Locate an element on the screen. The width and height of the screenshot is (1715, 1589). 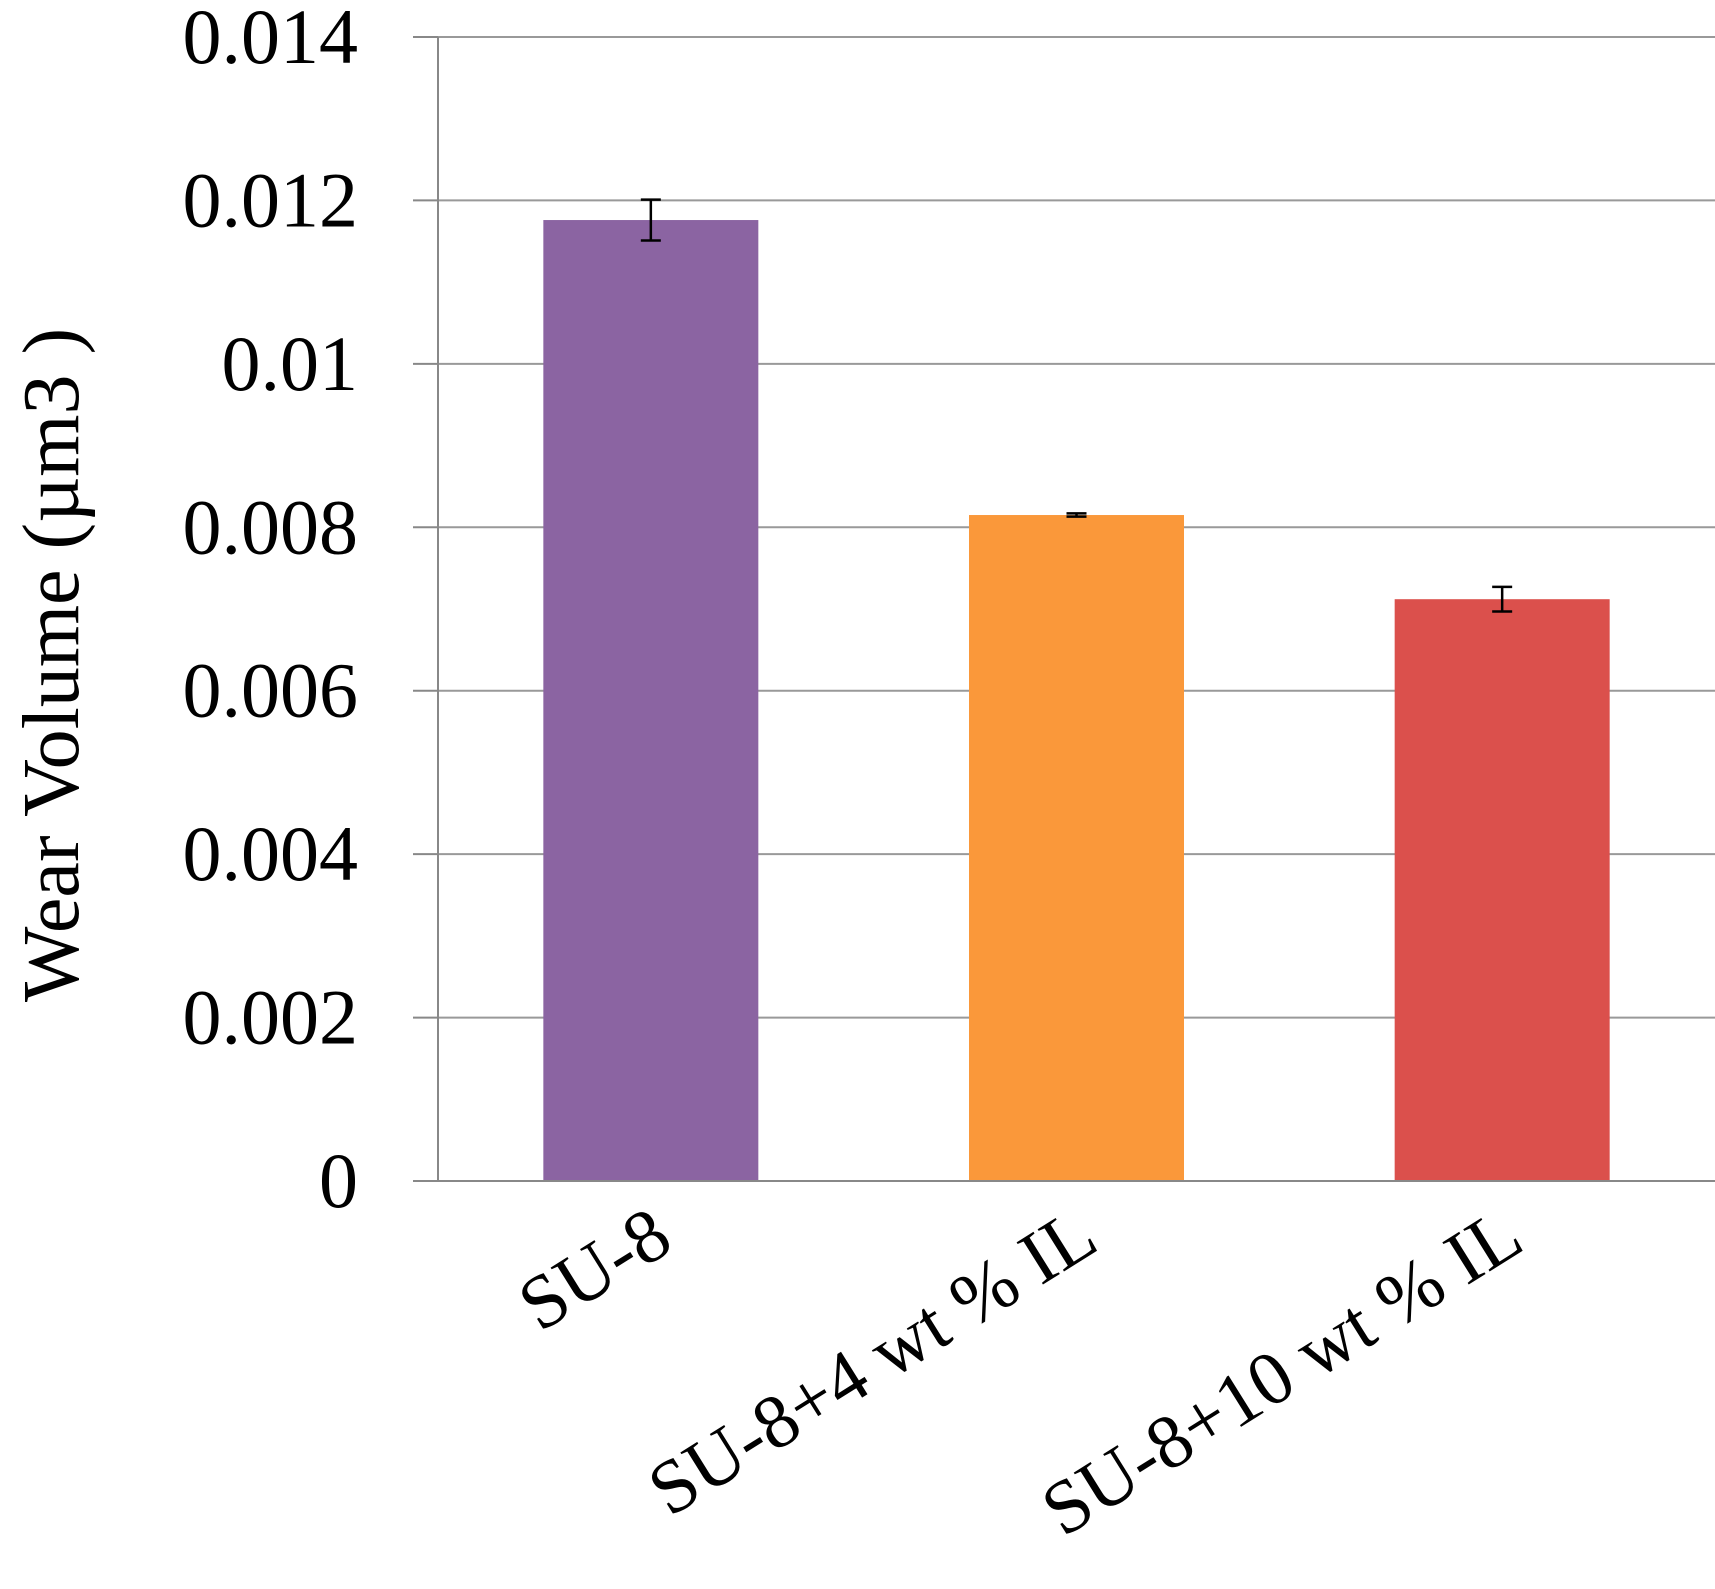
y-tick-label: 0.014 is located at coordinates (271, 40).